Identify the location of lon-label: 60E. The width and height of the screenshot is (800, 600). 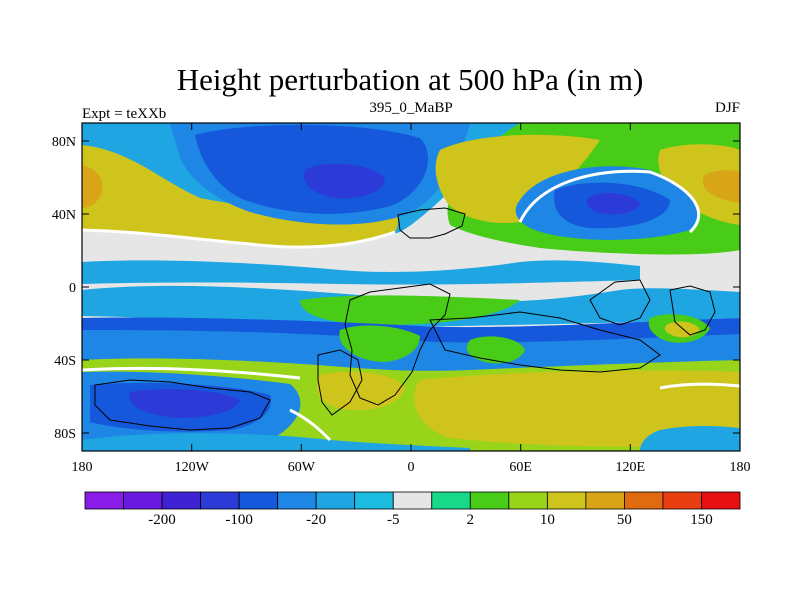
(520, 467).